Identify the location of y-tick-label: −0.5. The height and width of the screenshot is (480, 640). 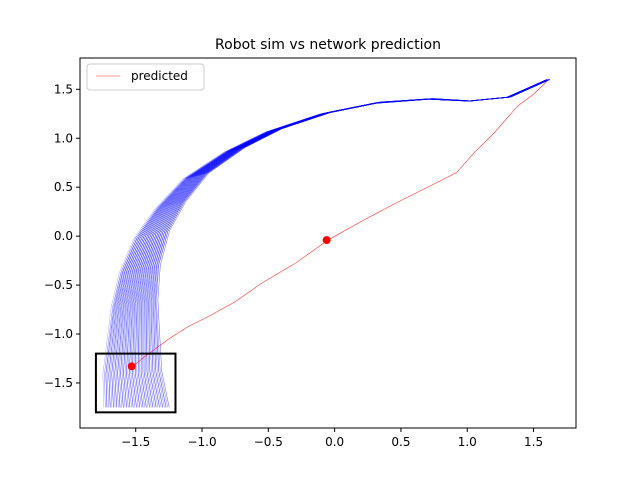
(58, 285).